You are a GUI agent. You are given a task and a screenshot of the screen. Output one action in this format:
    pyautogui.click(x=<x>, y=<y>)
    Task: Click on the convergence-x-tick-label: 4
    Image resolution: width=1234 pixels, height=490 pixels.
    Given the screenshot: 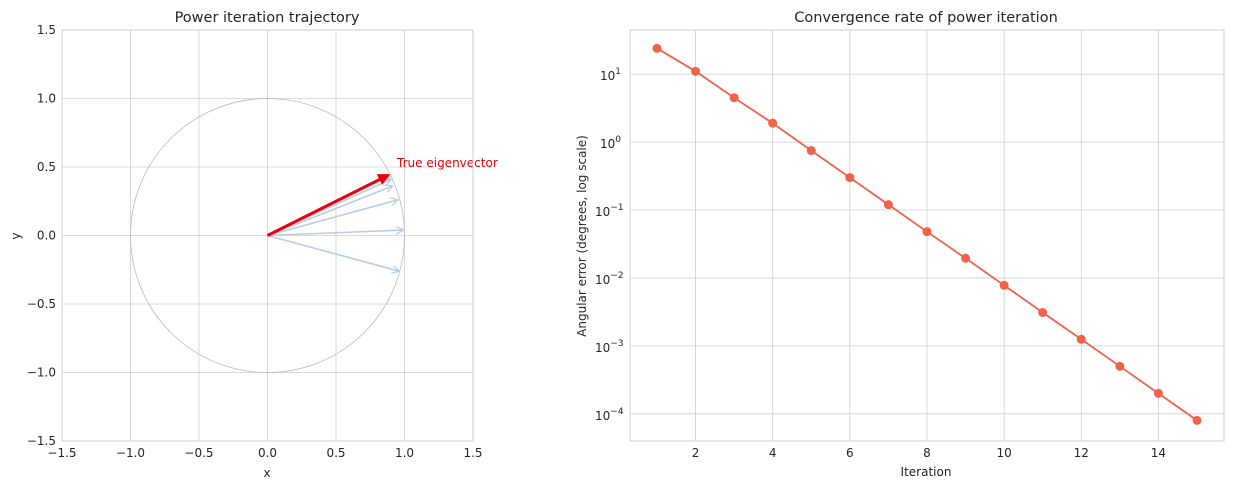 What is the action you would take?
    pyautogui.click(x=773, y=453)
    